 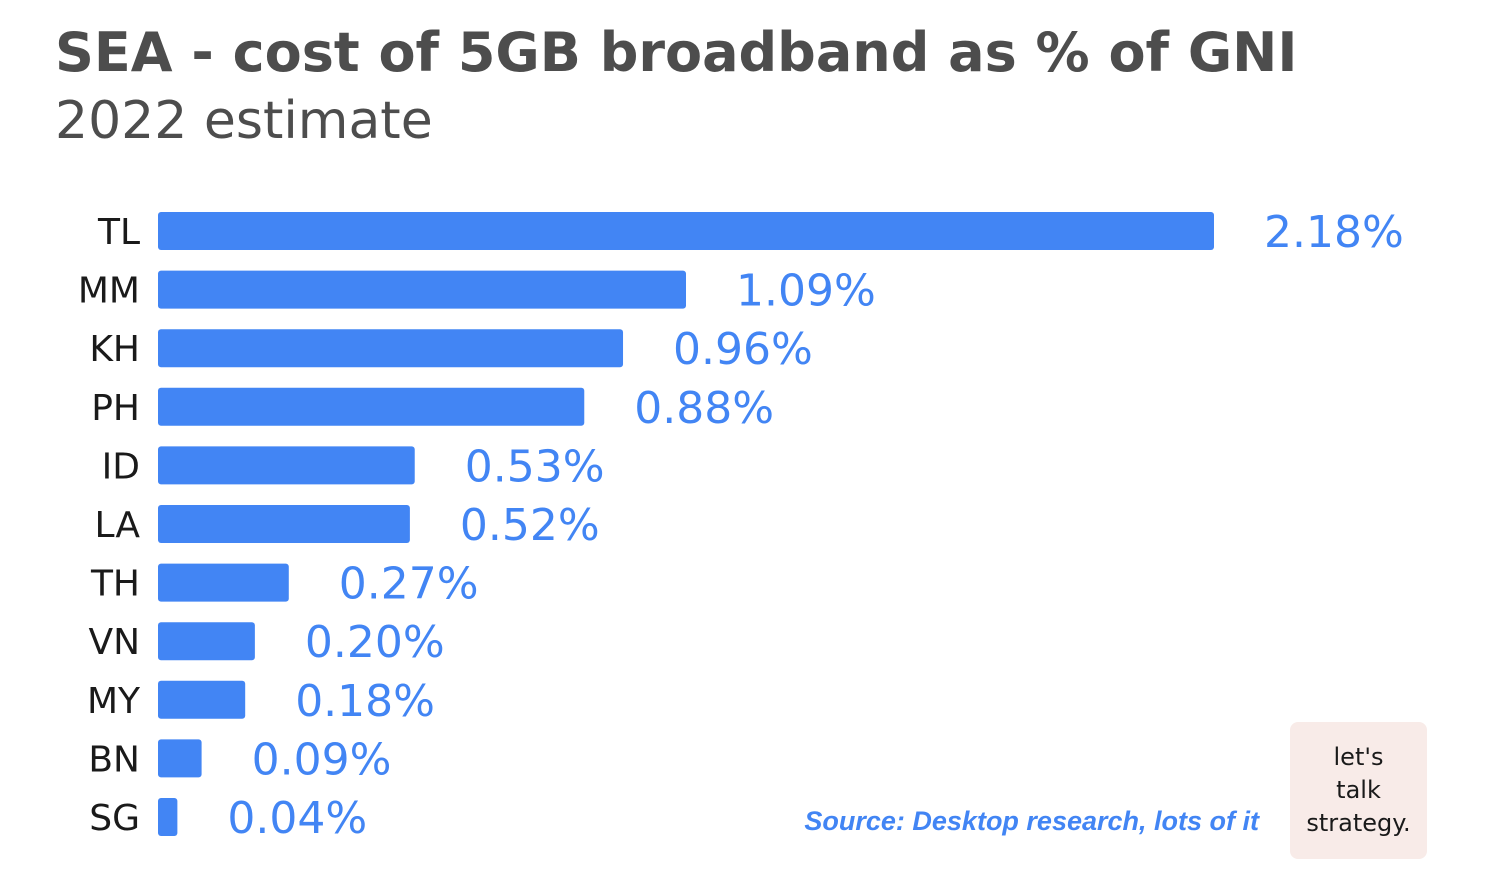 What do you see at coordinates (114, 818) in the screenshot?
I see `category-label: SG` at bounding box center [114, 818].